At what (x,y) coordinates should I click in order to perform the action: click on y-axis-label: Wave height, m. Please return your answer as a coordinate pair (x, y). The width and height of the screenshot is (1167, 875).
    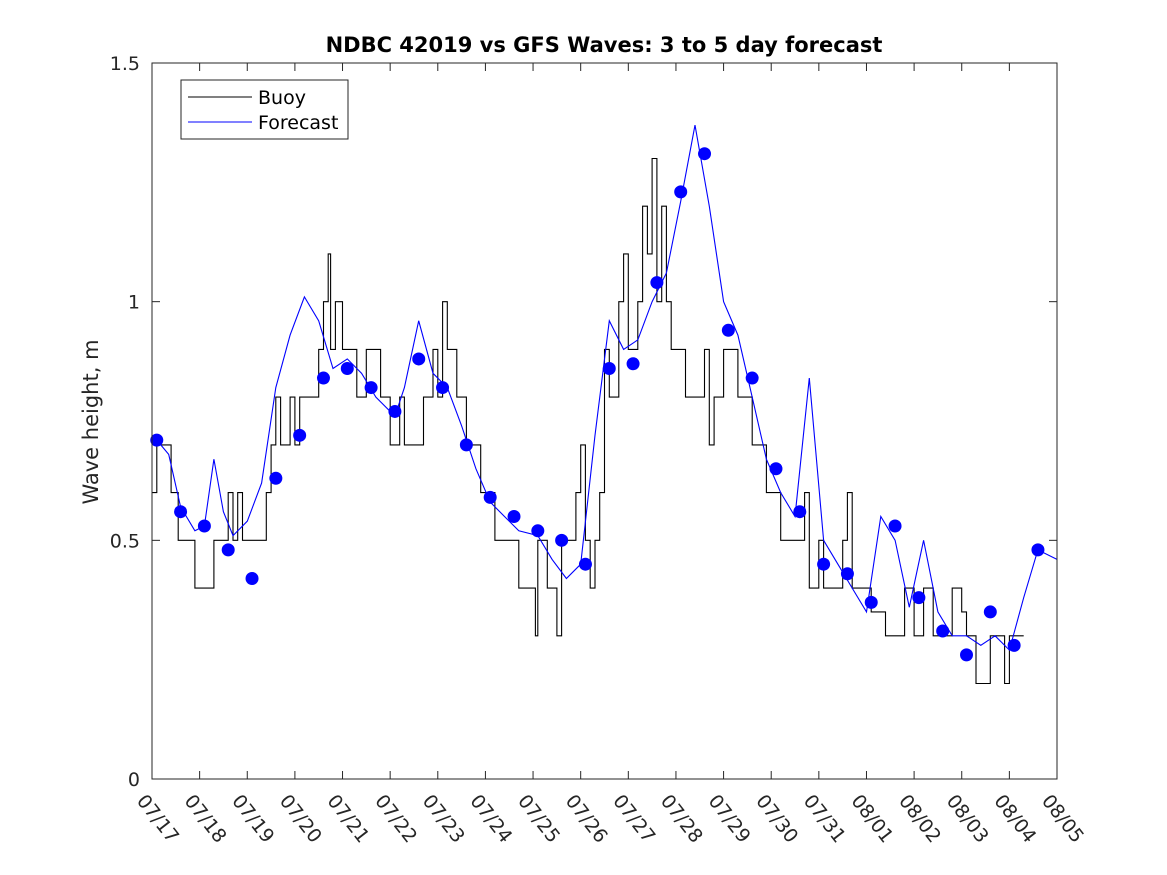
    Looking at the image, I should click on (91, 421).